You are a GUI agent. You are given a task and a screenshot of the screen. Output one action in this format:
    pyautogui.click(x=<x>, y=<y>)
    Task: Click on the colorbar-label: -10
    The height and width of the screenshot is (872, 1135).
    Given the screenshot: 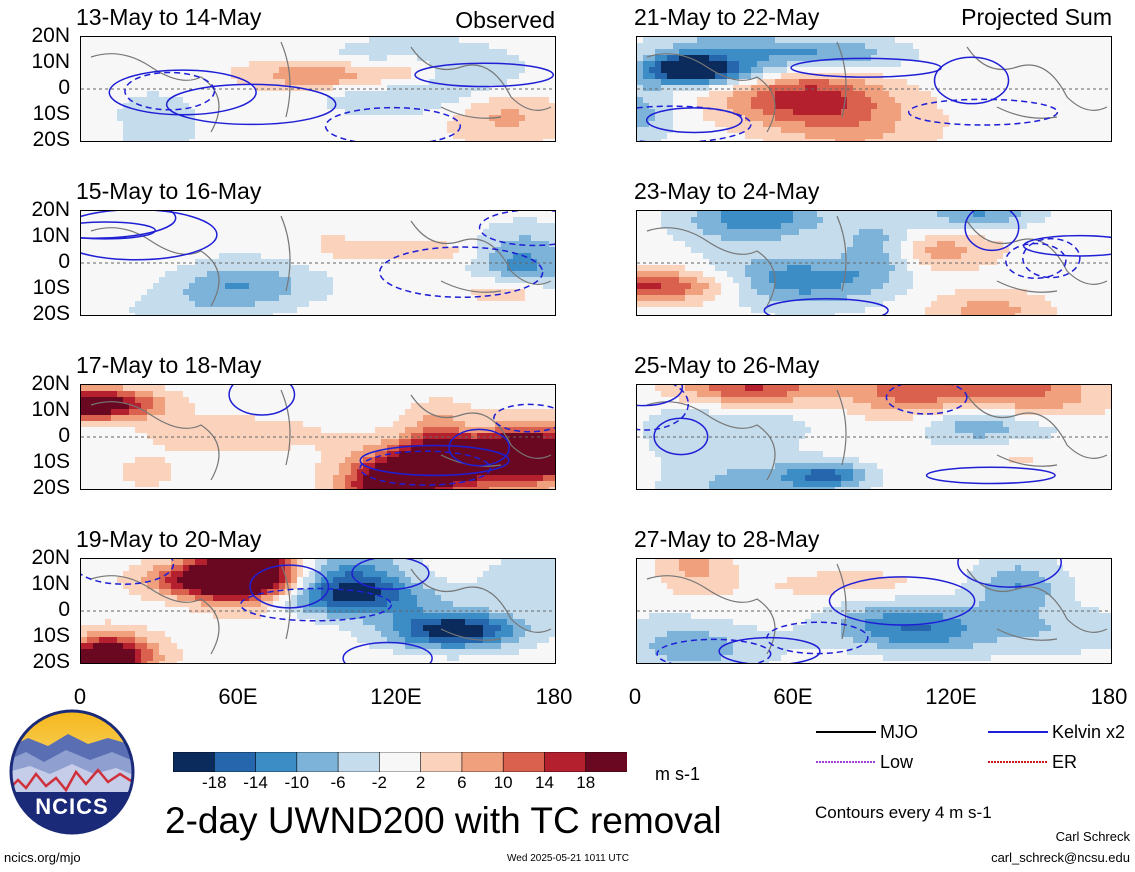 What is the action you would take?
    pyautogui.click(x=297, y=782)
    